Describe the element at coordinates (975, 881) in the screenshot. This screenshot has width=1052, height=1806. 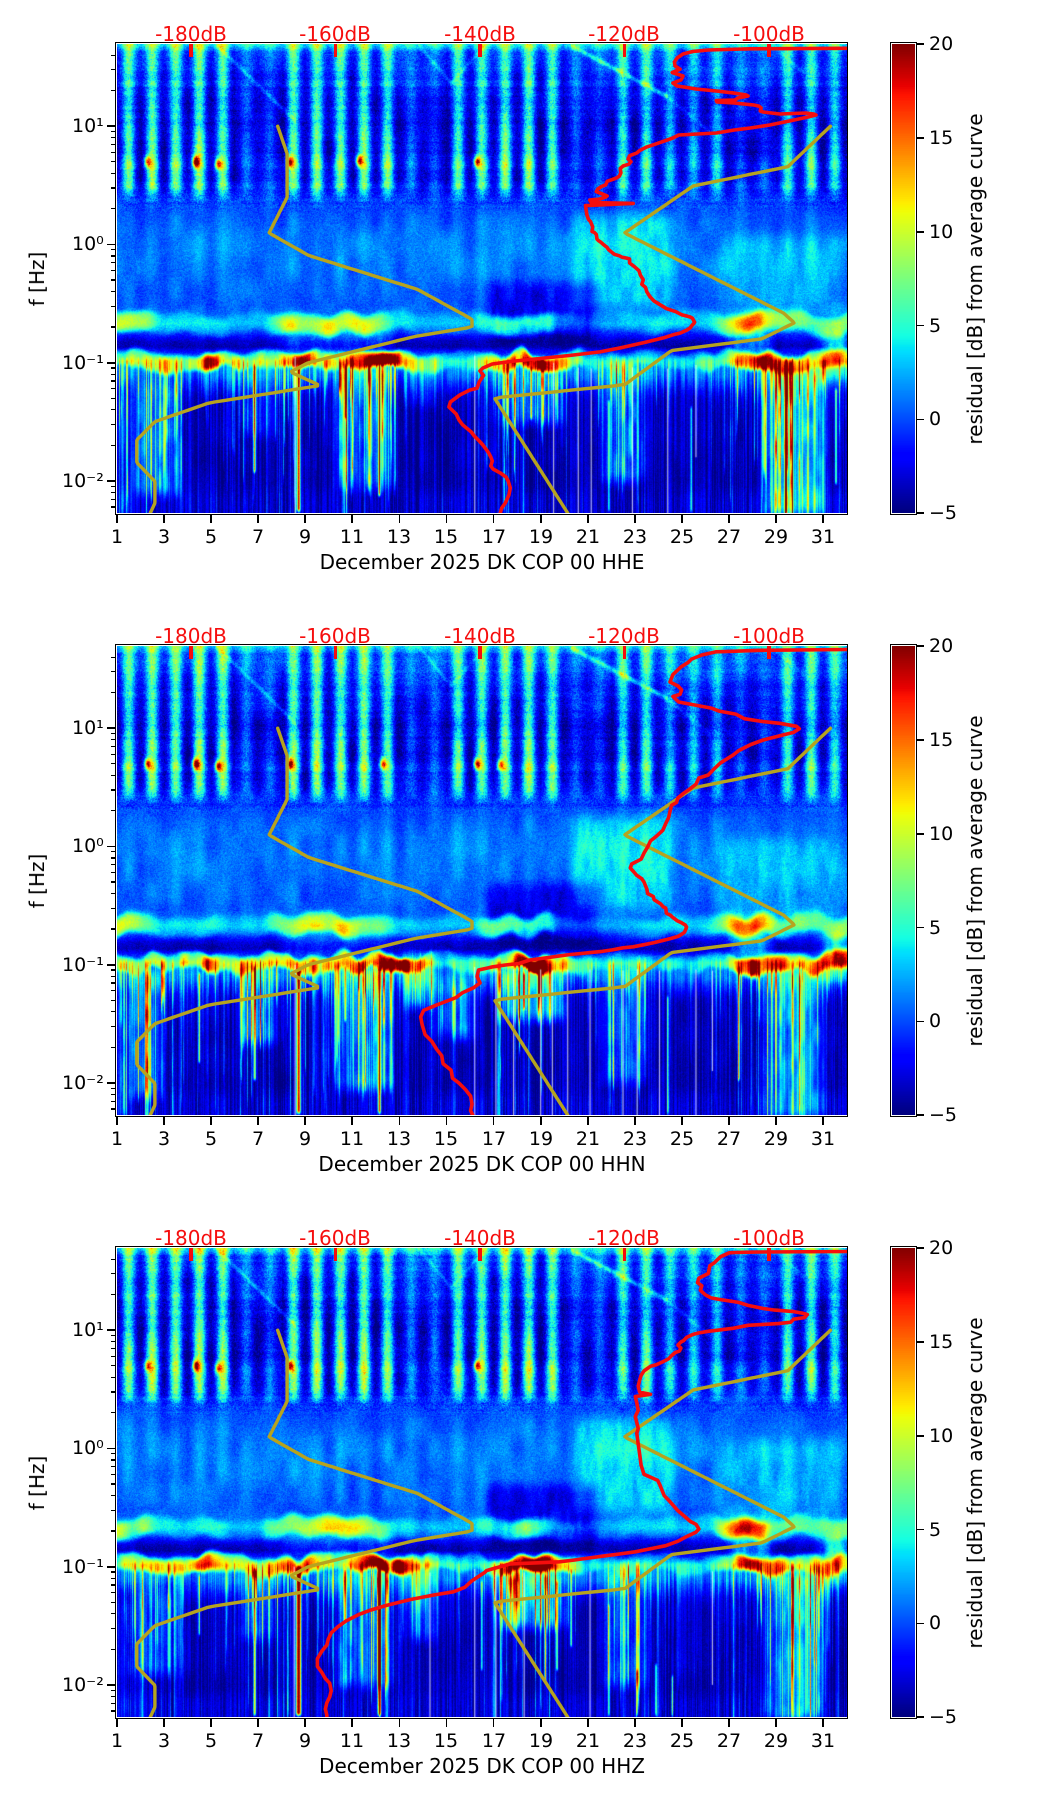
I see `colorbar-label: residual [dB] from average curve` at that location.